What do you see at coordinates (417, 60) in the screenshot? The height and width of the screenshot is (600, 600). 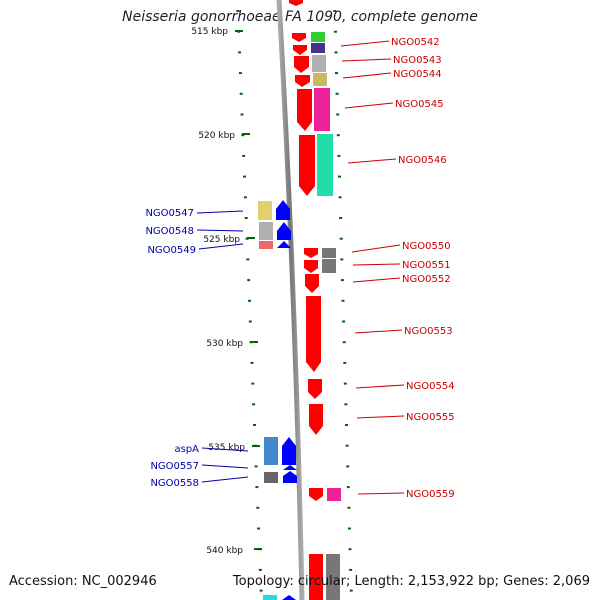 I see `gene-label-ngo0543: NGO0543` at bounding box center [417, 60].